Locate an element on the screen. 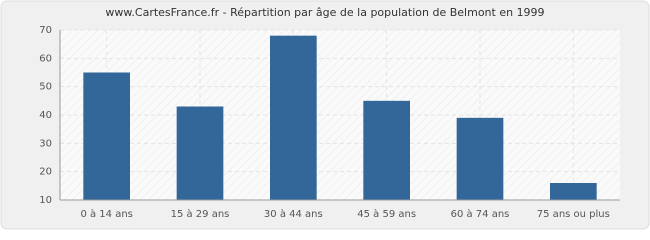  x-tick-label: 45 à 59 ans is located at coordinates (386, 214).